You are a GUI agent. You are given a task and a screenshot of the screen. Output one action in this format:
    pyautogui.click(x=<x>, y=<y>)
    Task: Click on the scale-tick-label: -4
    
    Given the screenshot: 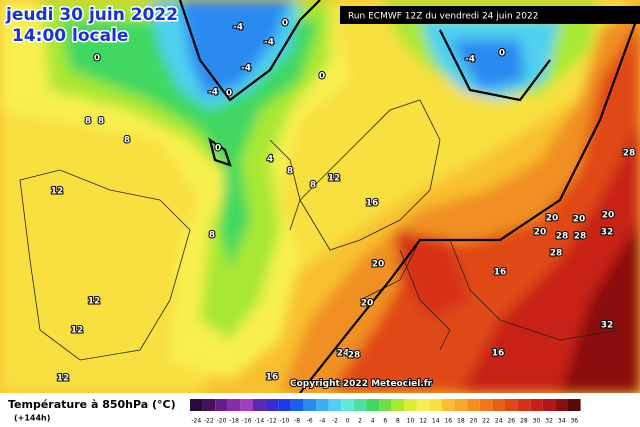 What is the action you would take?
    pyautogui.click(x=322, y=421)
    